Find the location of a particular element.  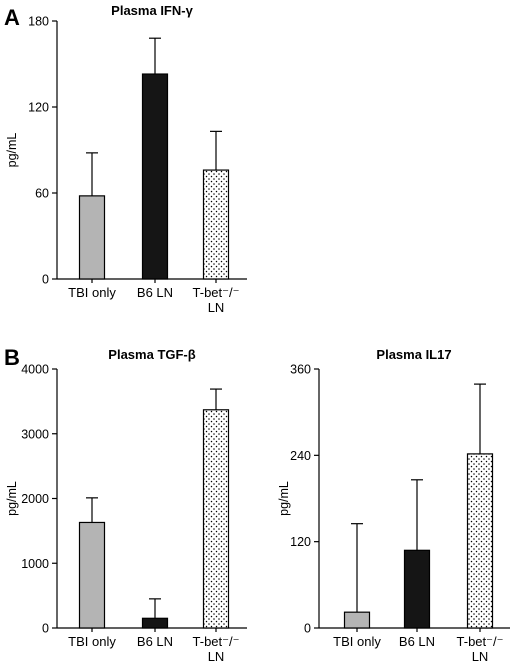

chart-title: Plasma IL17 is located at coordinates (413, 354).